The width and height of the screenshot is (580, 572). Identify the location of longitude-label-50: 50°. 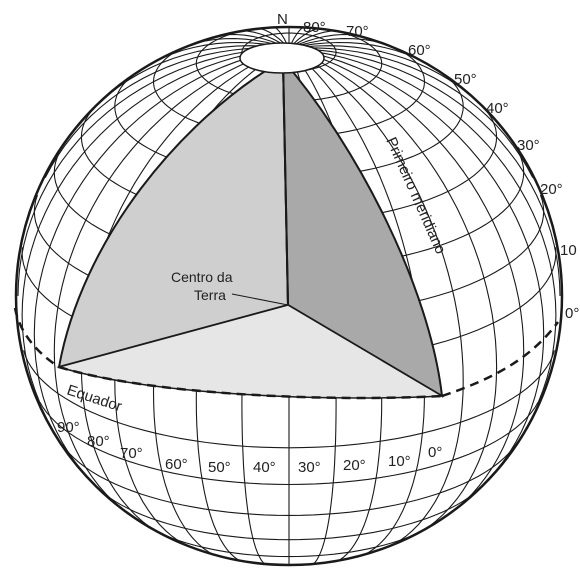
(219, 467).